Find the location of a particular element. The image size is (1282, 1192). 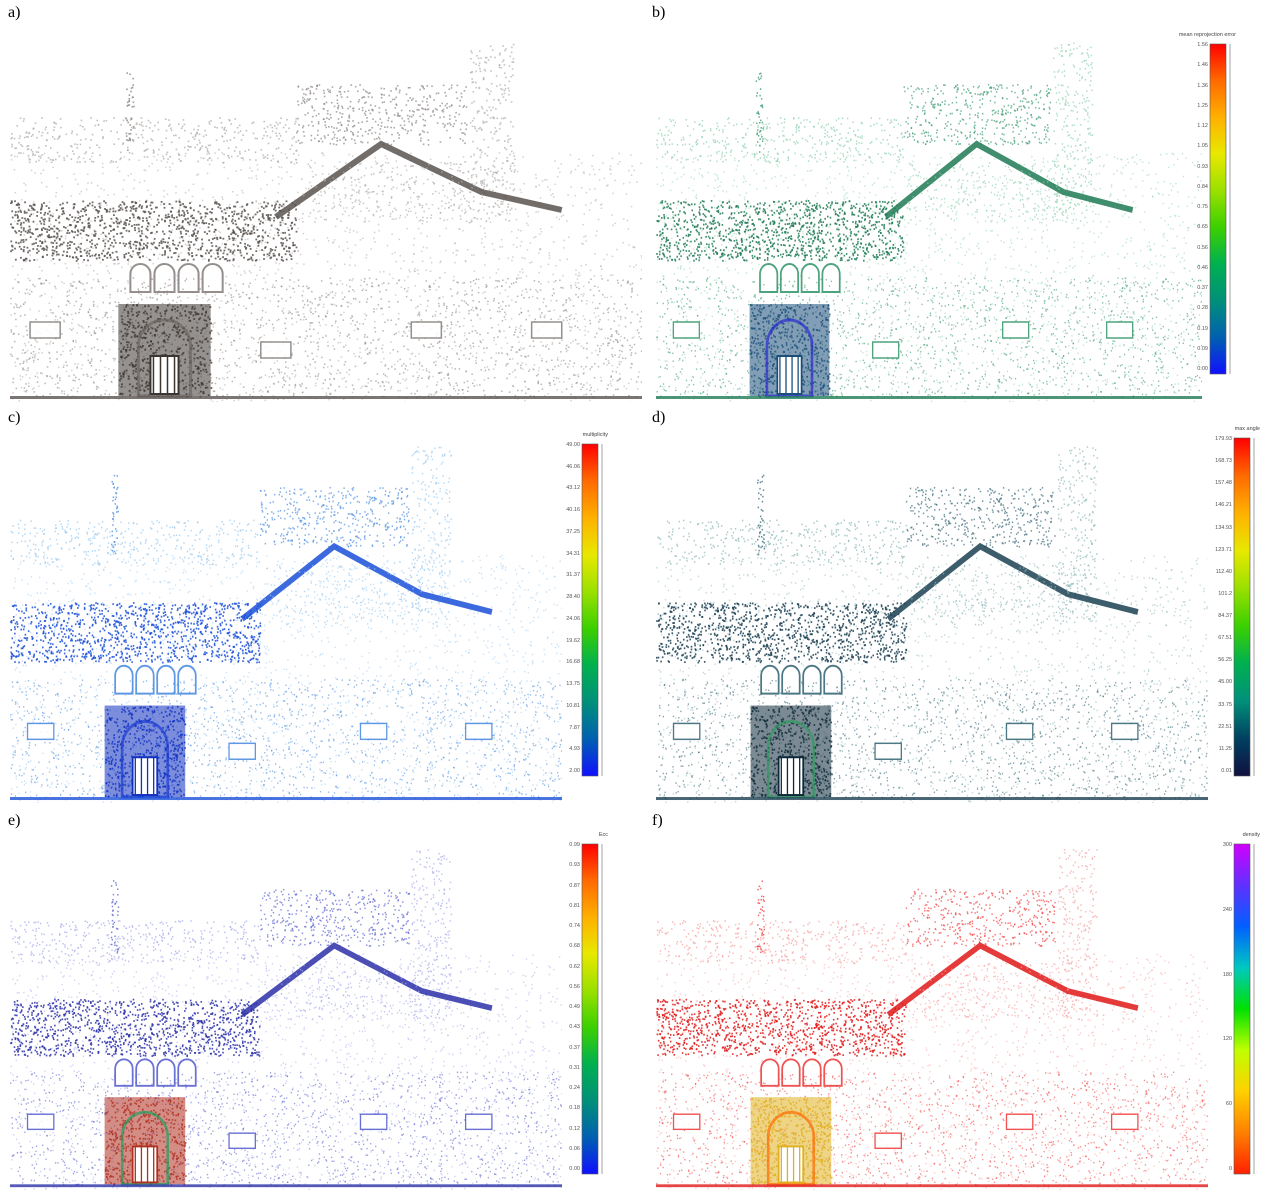

point-cloud-facade-e is located at coordinates (286, 1019).